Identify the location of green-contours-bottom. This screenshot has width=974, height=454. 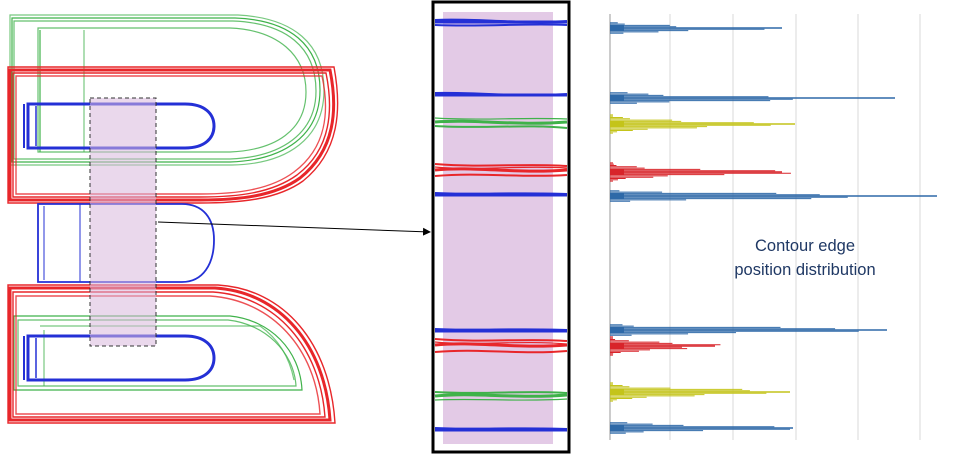
(158, 353).